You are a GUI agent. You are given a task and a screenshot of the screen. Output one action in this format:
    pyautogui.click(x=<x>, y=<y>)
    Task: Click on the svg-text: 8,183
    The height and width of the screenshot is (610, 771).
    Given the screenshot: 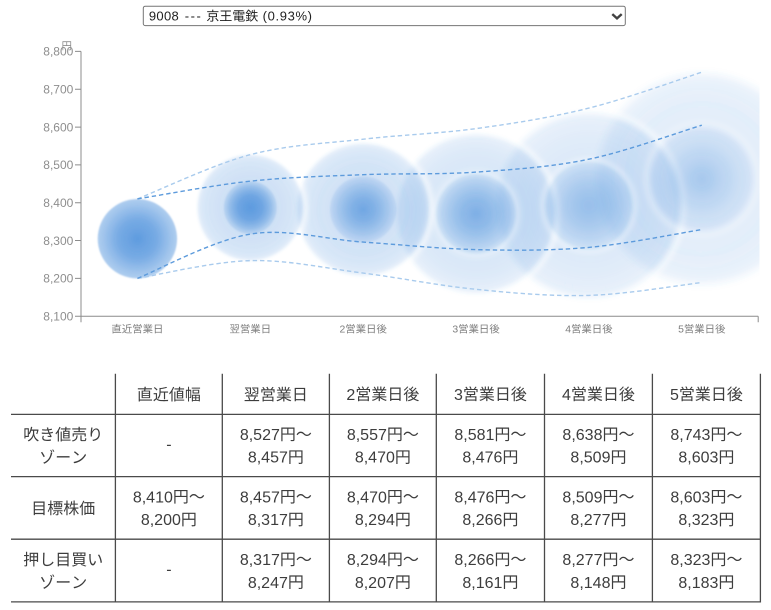 What is the action you would take?
    pyautogui.click(x=698, y=583)
    